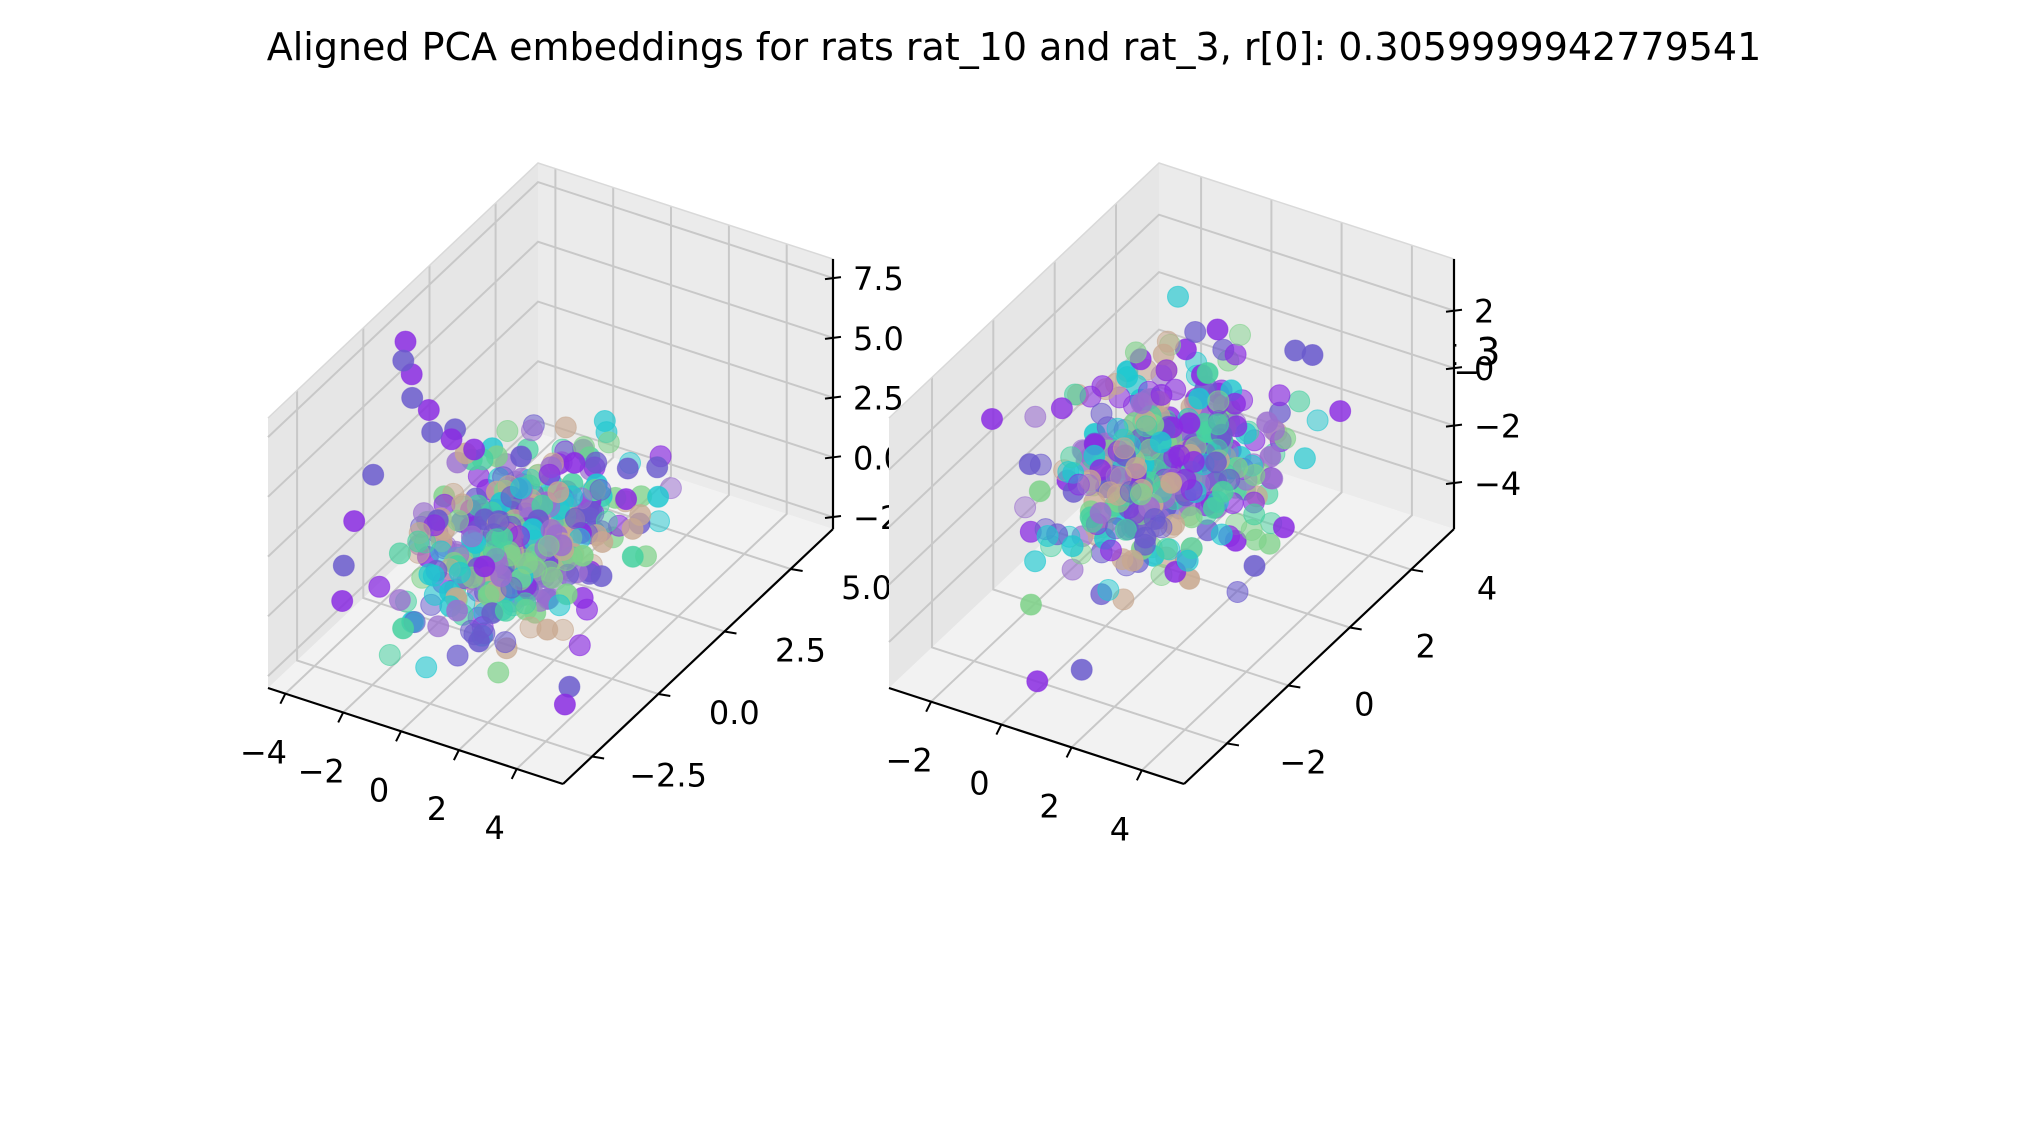  Describe the element at coordinates (698, 656) in the screenshot. I see `y-axis-line` at that location.